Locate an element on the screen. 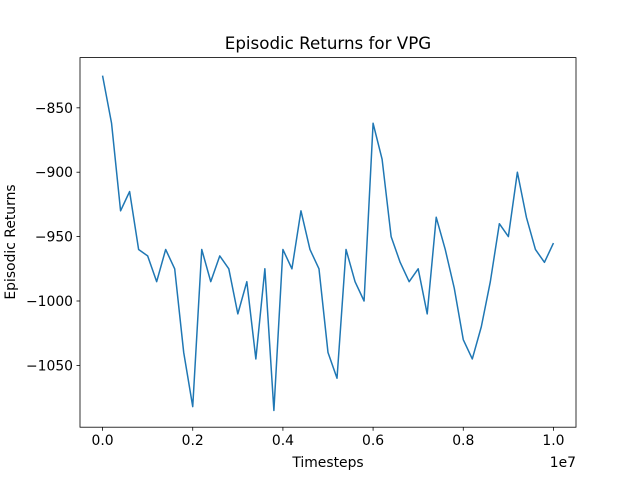 The image size is (640, 480). x-tick-label: 0.6 is located at coordinates (373, 441).